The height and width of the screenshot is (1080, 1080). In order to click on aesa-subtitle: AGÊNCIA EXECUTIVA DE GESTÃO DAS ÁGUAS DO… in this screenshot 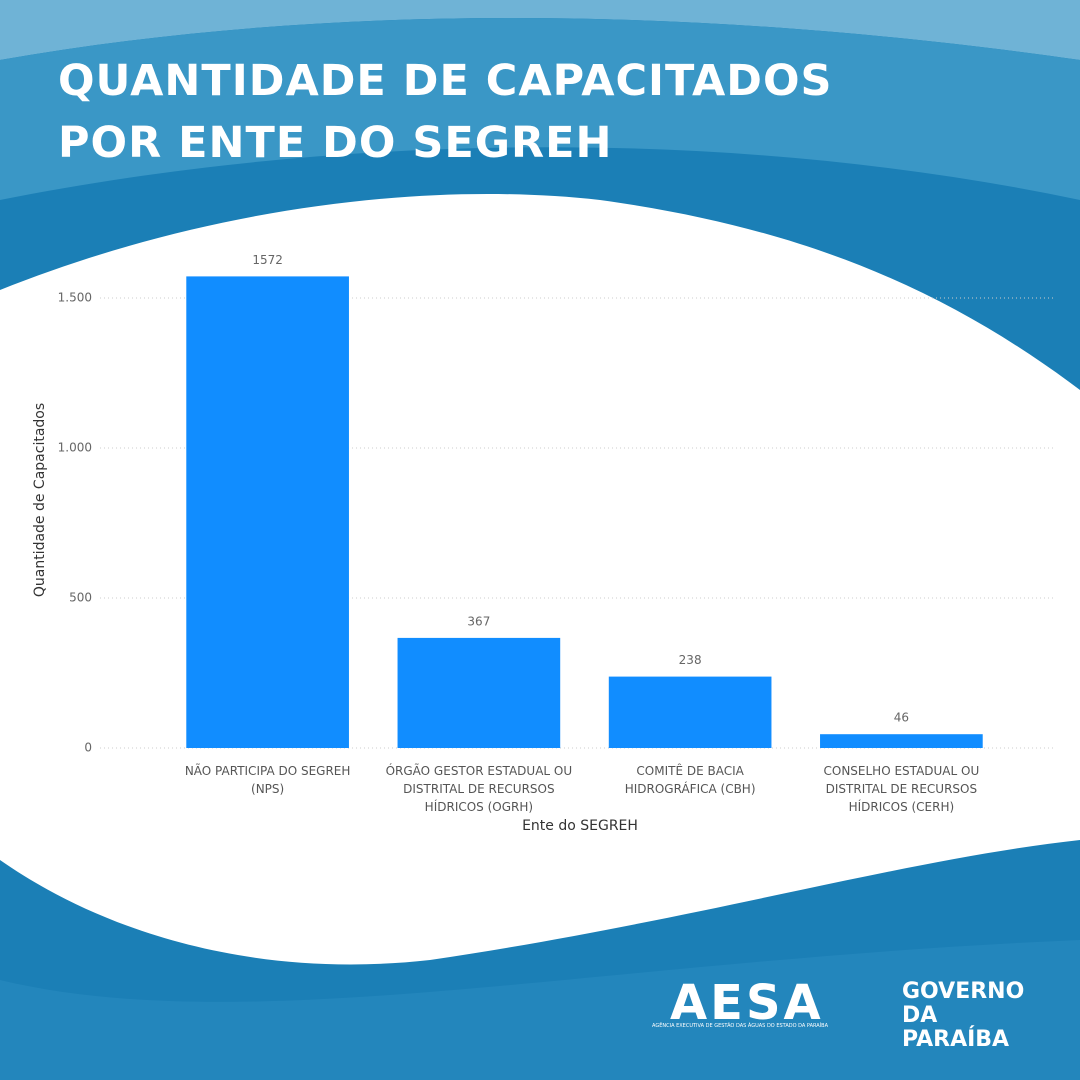, I will do `click(740, 1026)`.